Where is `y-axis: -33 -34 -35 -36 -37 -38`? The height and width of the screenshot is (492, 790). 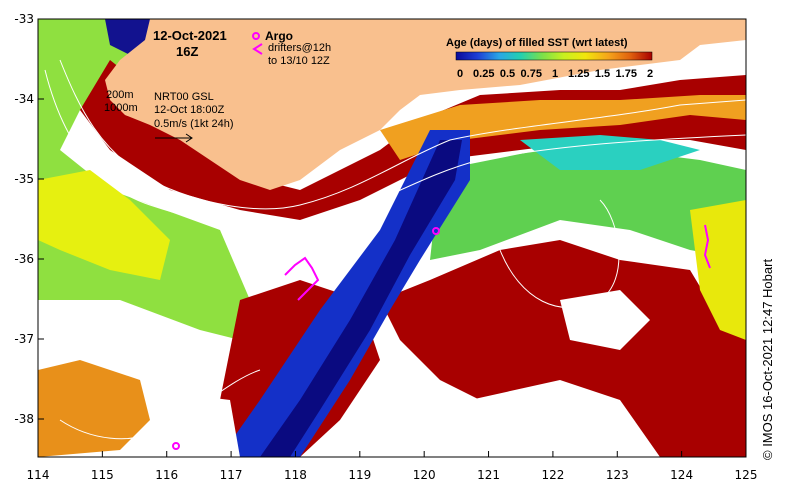
y-axis: -33 -34 -35 -36 -37 -38 is located at coordinates (29, 219).